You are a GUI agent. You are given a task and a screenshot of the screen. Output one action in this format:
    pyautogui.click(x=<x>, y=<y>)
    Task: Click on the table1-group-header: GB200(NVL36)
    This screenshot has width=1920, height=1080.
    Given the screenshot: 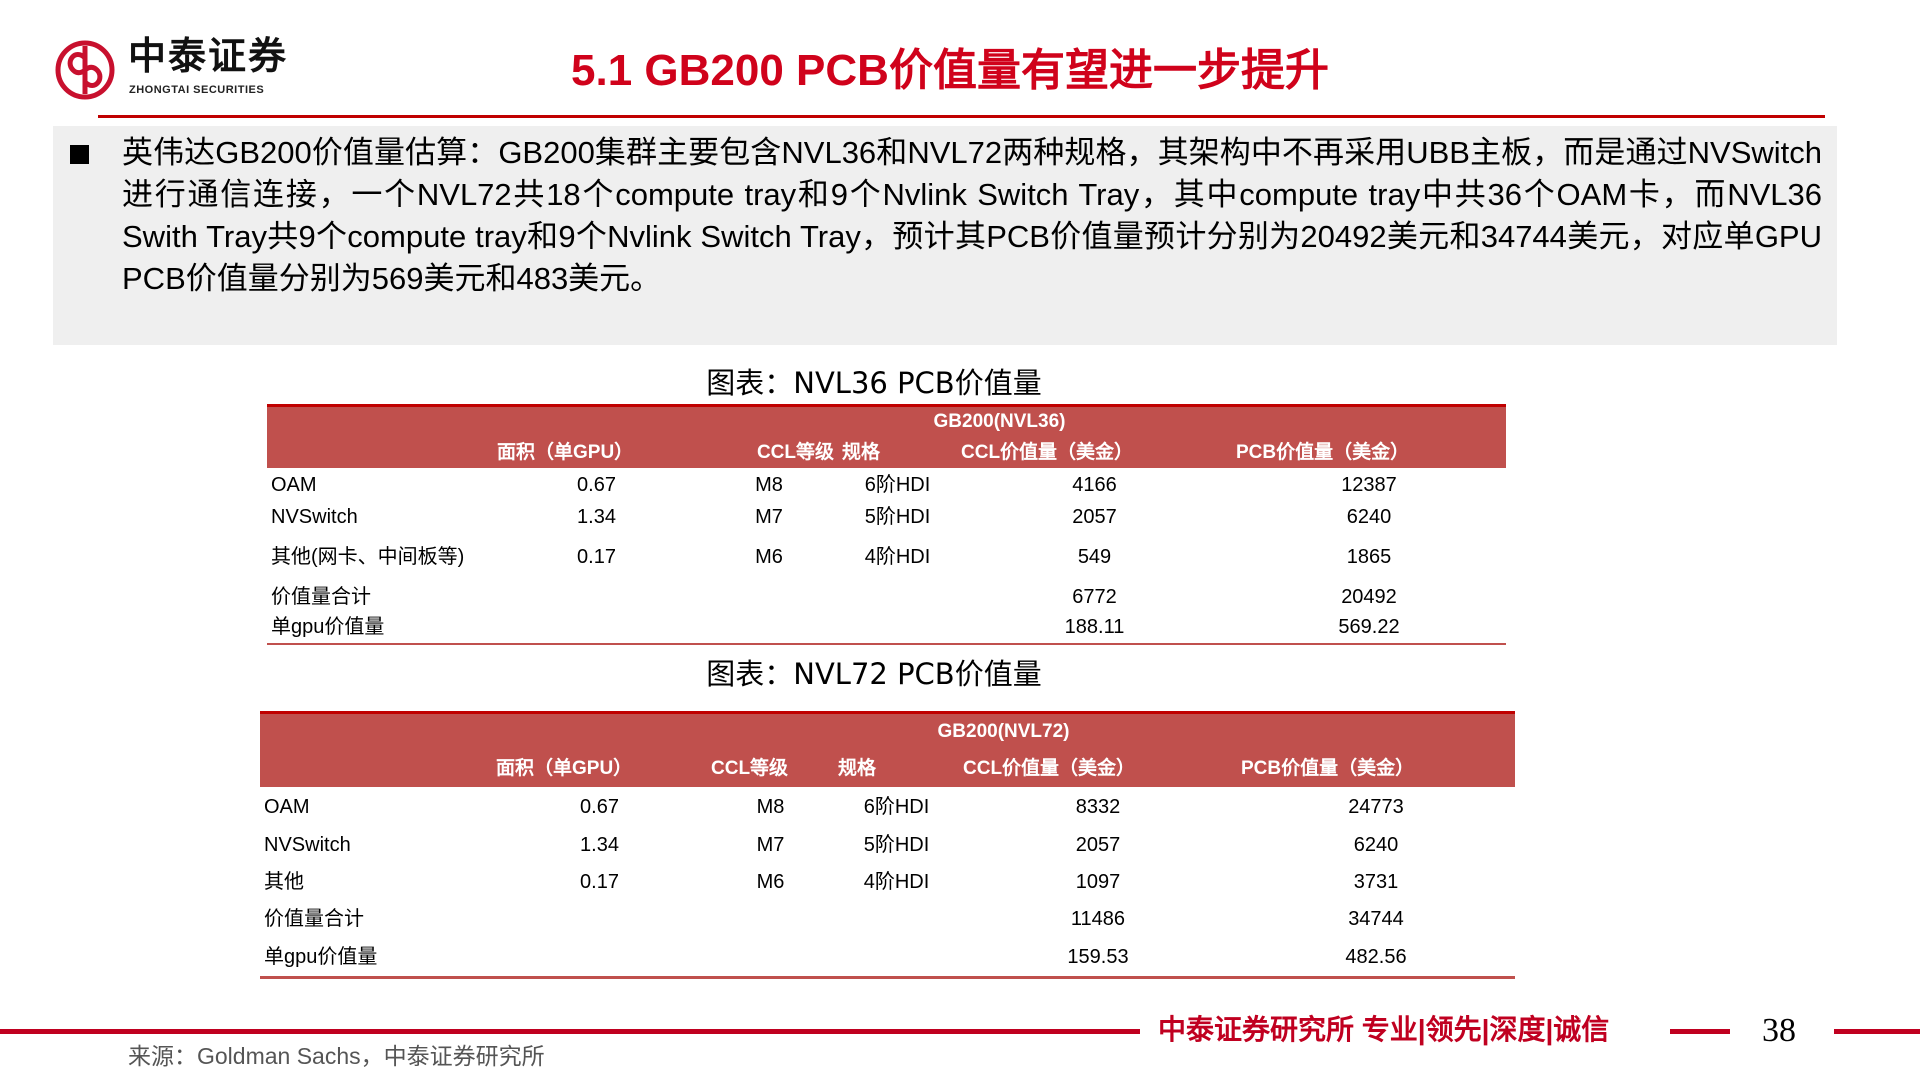 What is the action you would take?
    pyautogui.click(x=999, y=421)
    